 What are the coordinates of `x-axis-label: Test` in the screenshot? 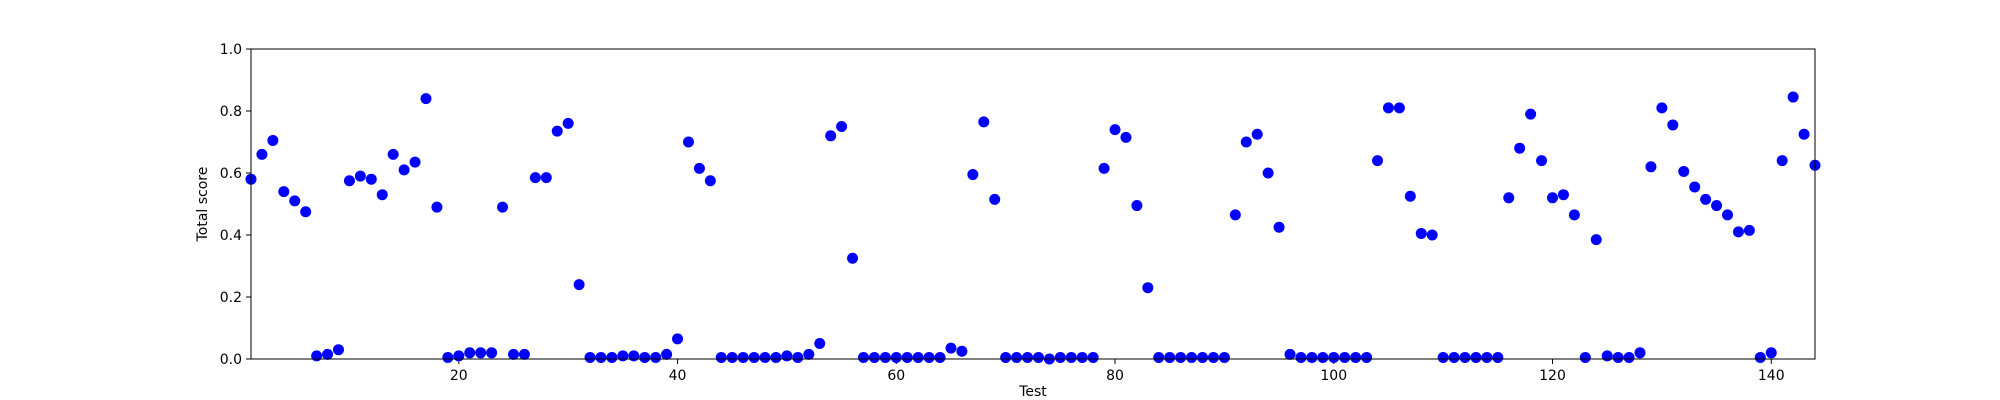 It's located at (1032, 392).